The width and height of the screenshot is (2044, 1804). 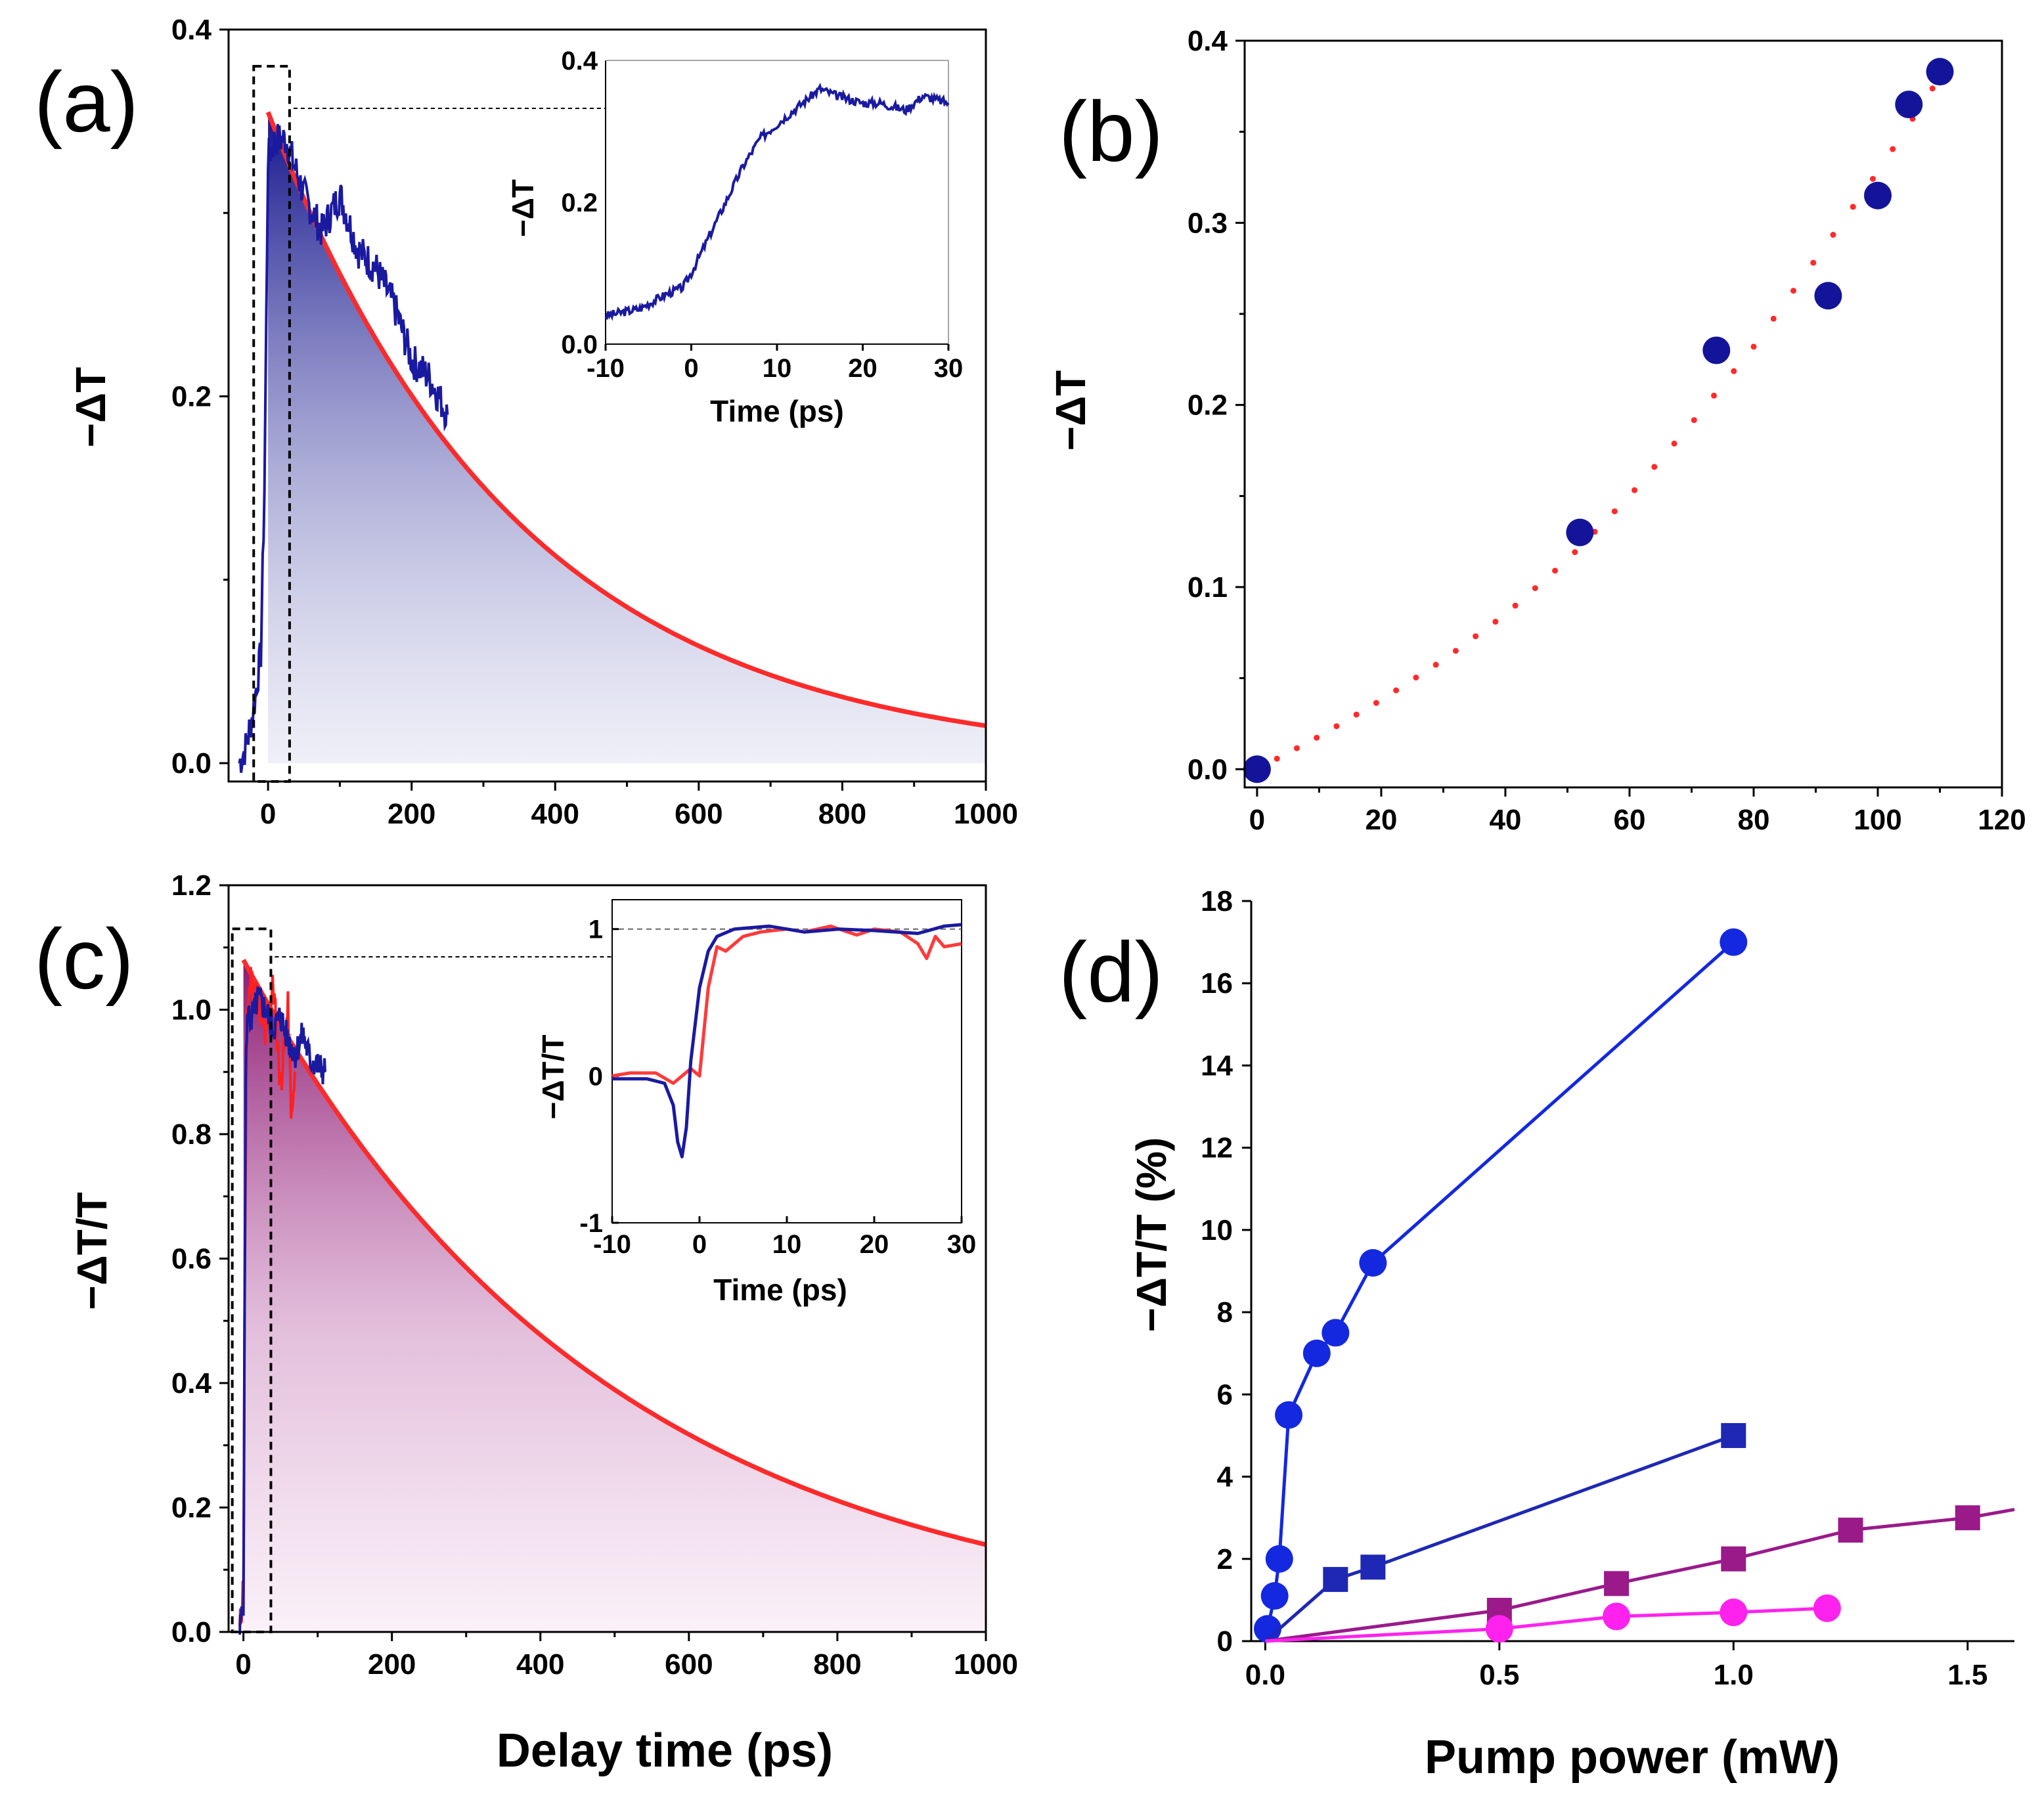 I want to click on inset-frame, so click(x=786, y=1061).